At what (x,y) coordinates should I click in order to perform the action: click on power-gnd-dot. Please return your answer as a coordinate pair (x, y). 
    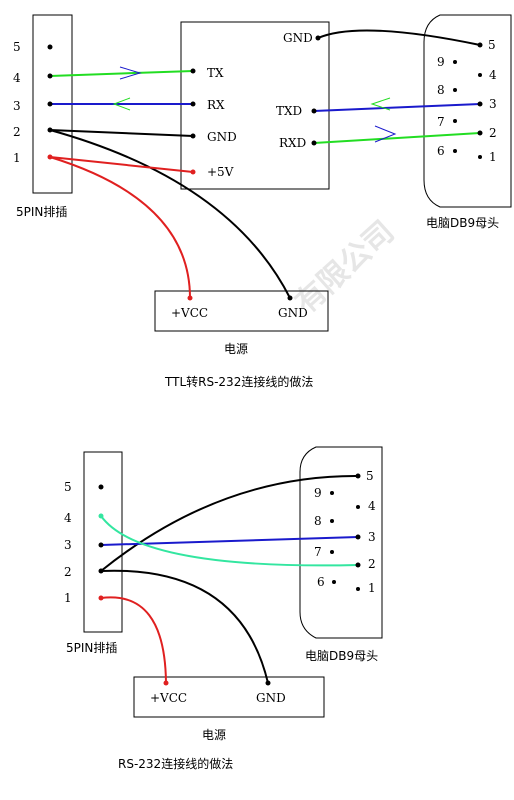
    Looking at the image, I should click on (290, 298).